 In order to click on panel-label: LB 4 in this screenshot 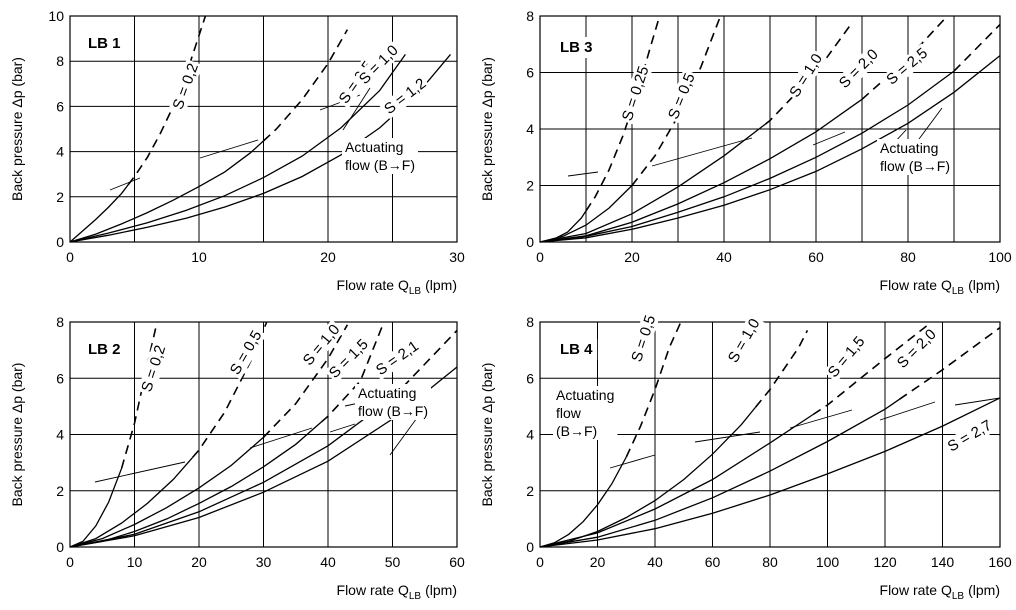, I will do `click(576, 349)`.